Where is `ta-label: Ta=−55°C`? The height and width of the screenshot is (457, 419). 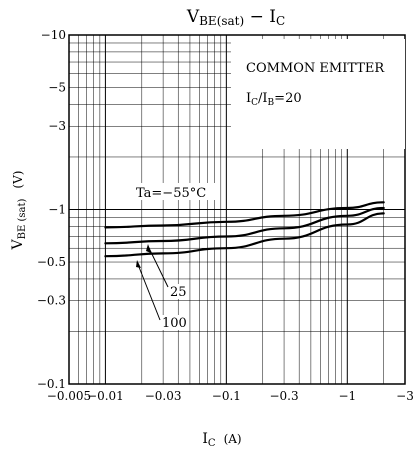
ta-label: Ta=−55°C is located at coordinates (171, 193).